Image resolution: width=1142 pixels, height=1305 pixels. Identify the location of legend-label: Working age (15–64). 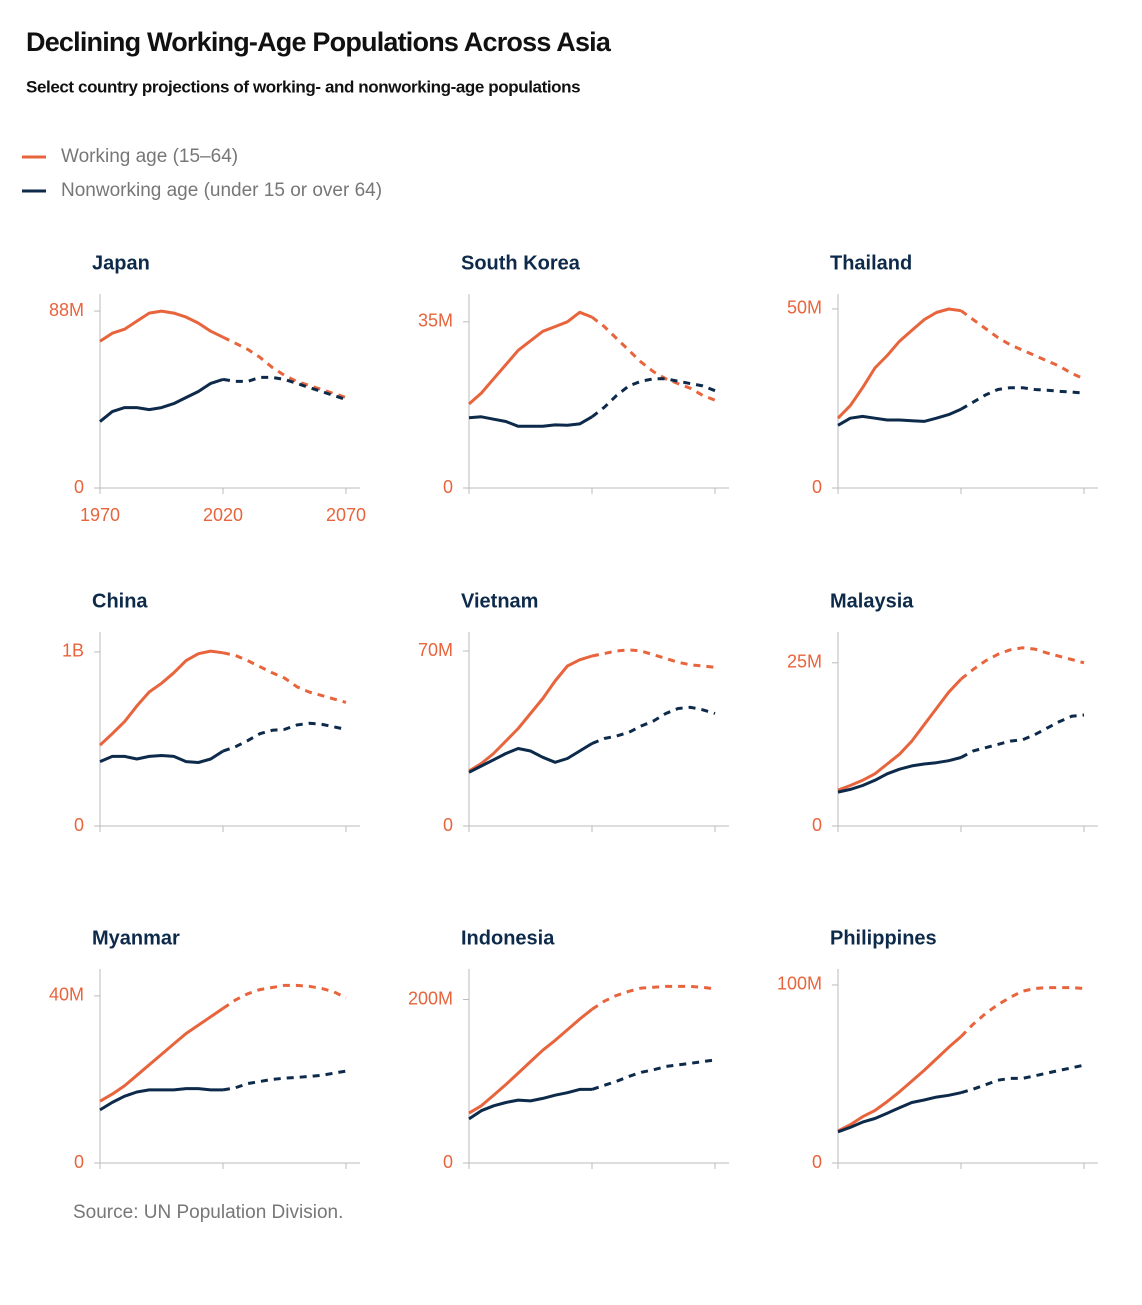
(149, 156).